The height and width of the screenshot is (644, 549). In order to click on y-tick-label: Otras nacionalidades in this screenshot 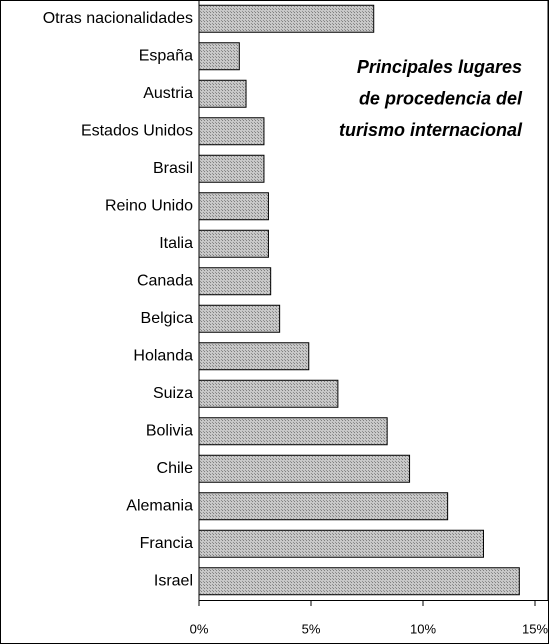, I will do `click(118, 18)`.